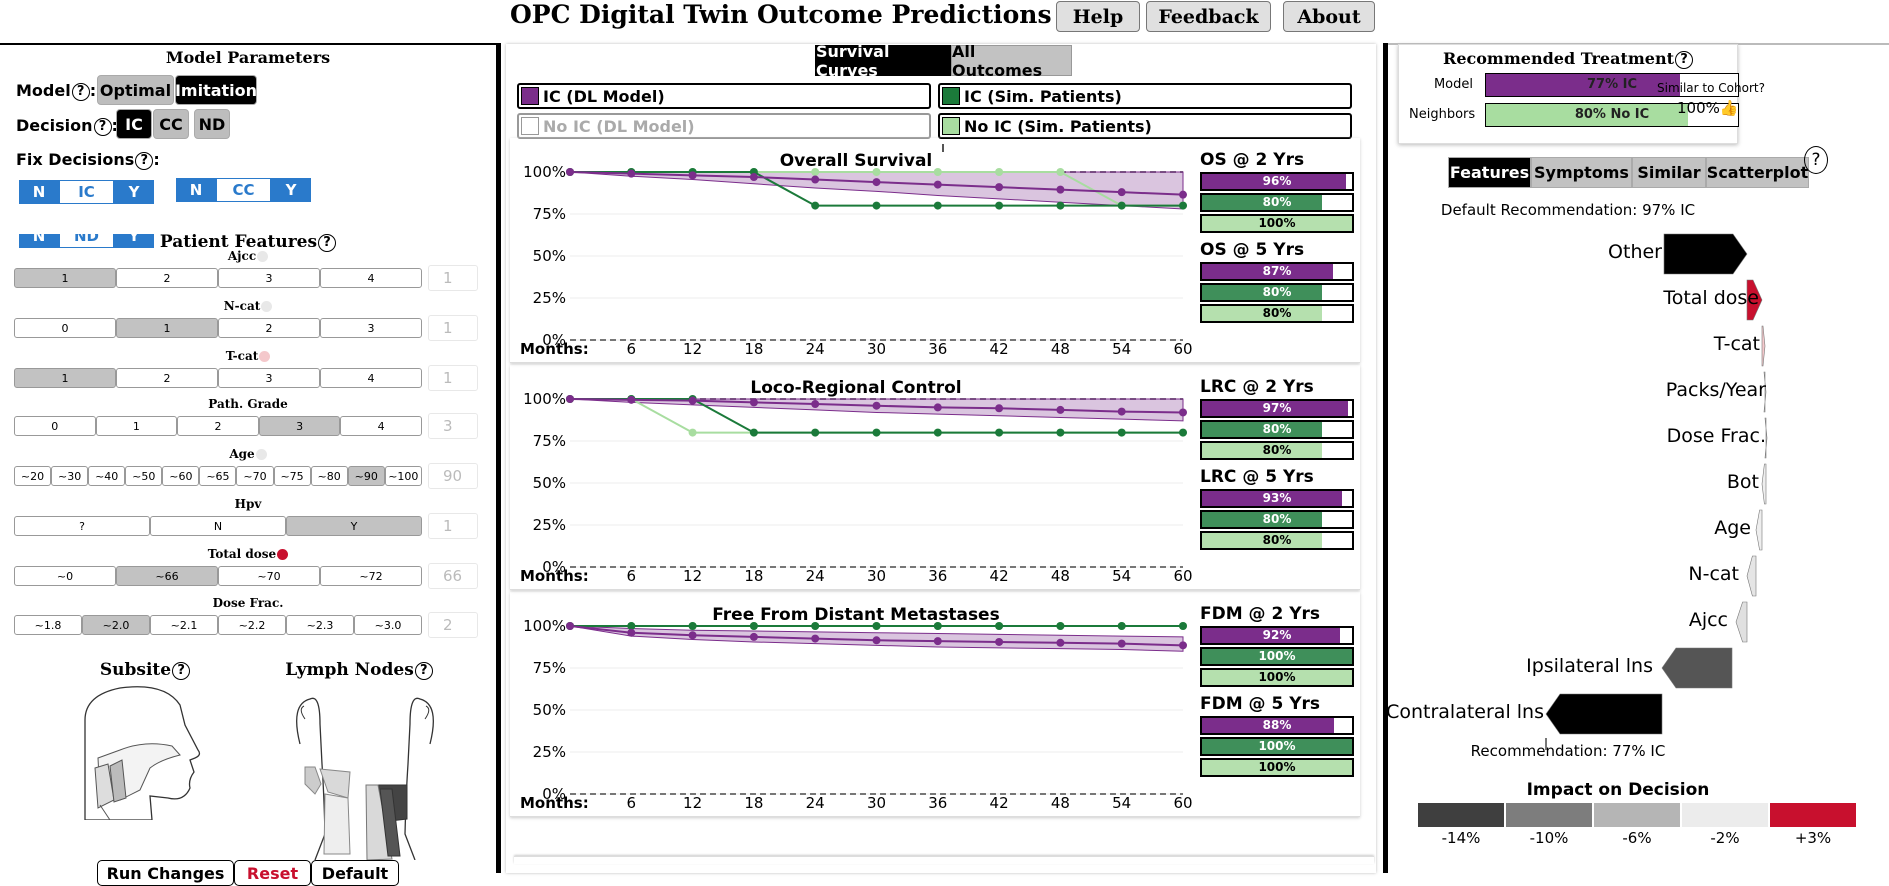 This screenshot has height=886, width=1889. Describe the element at coordinates (102, 126) in the screenshot. I see `decision-help-icon: ?` at that location.